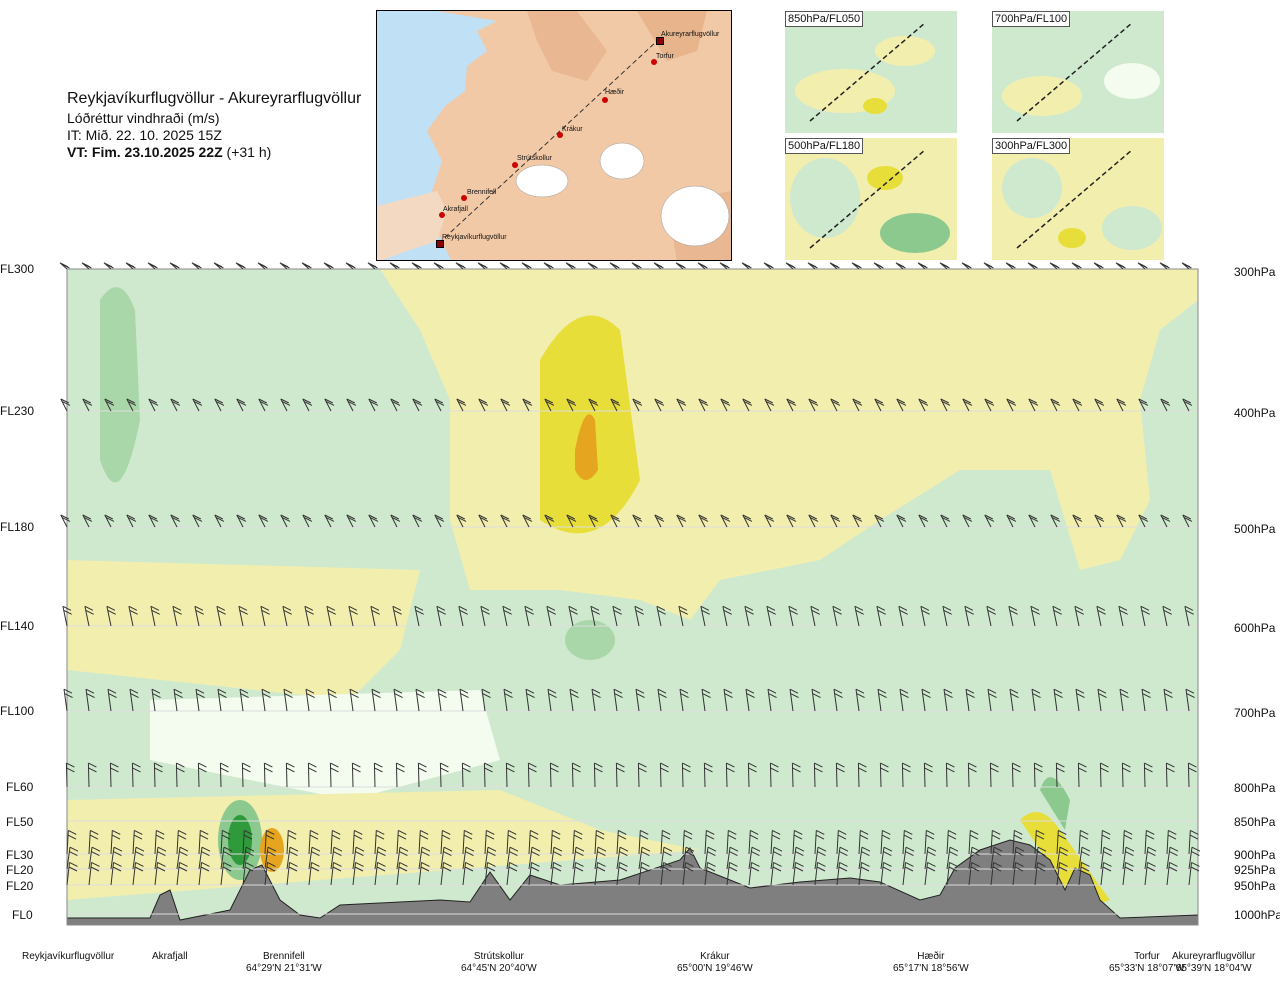  I want to click on location-name: Torfur, so click(1147, 956).